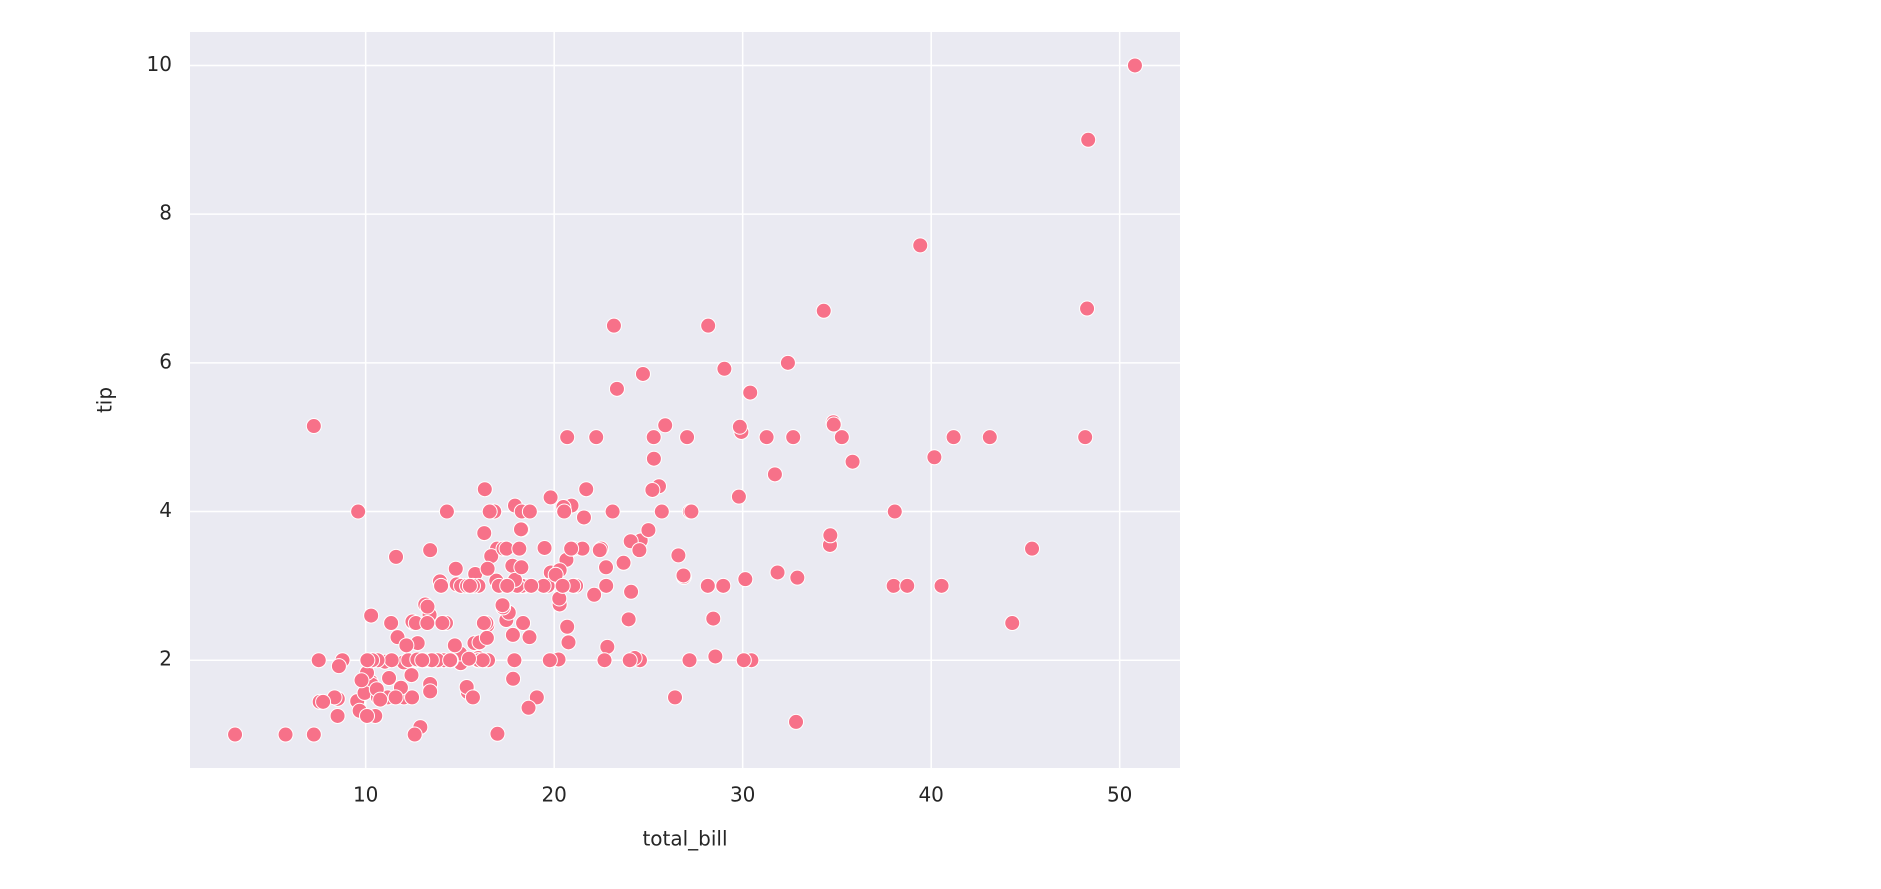  Describe the element at coordinates (165, 659) in the screenshot. I see `y-tick-label: 2` at that location.